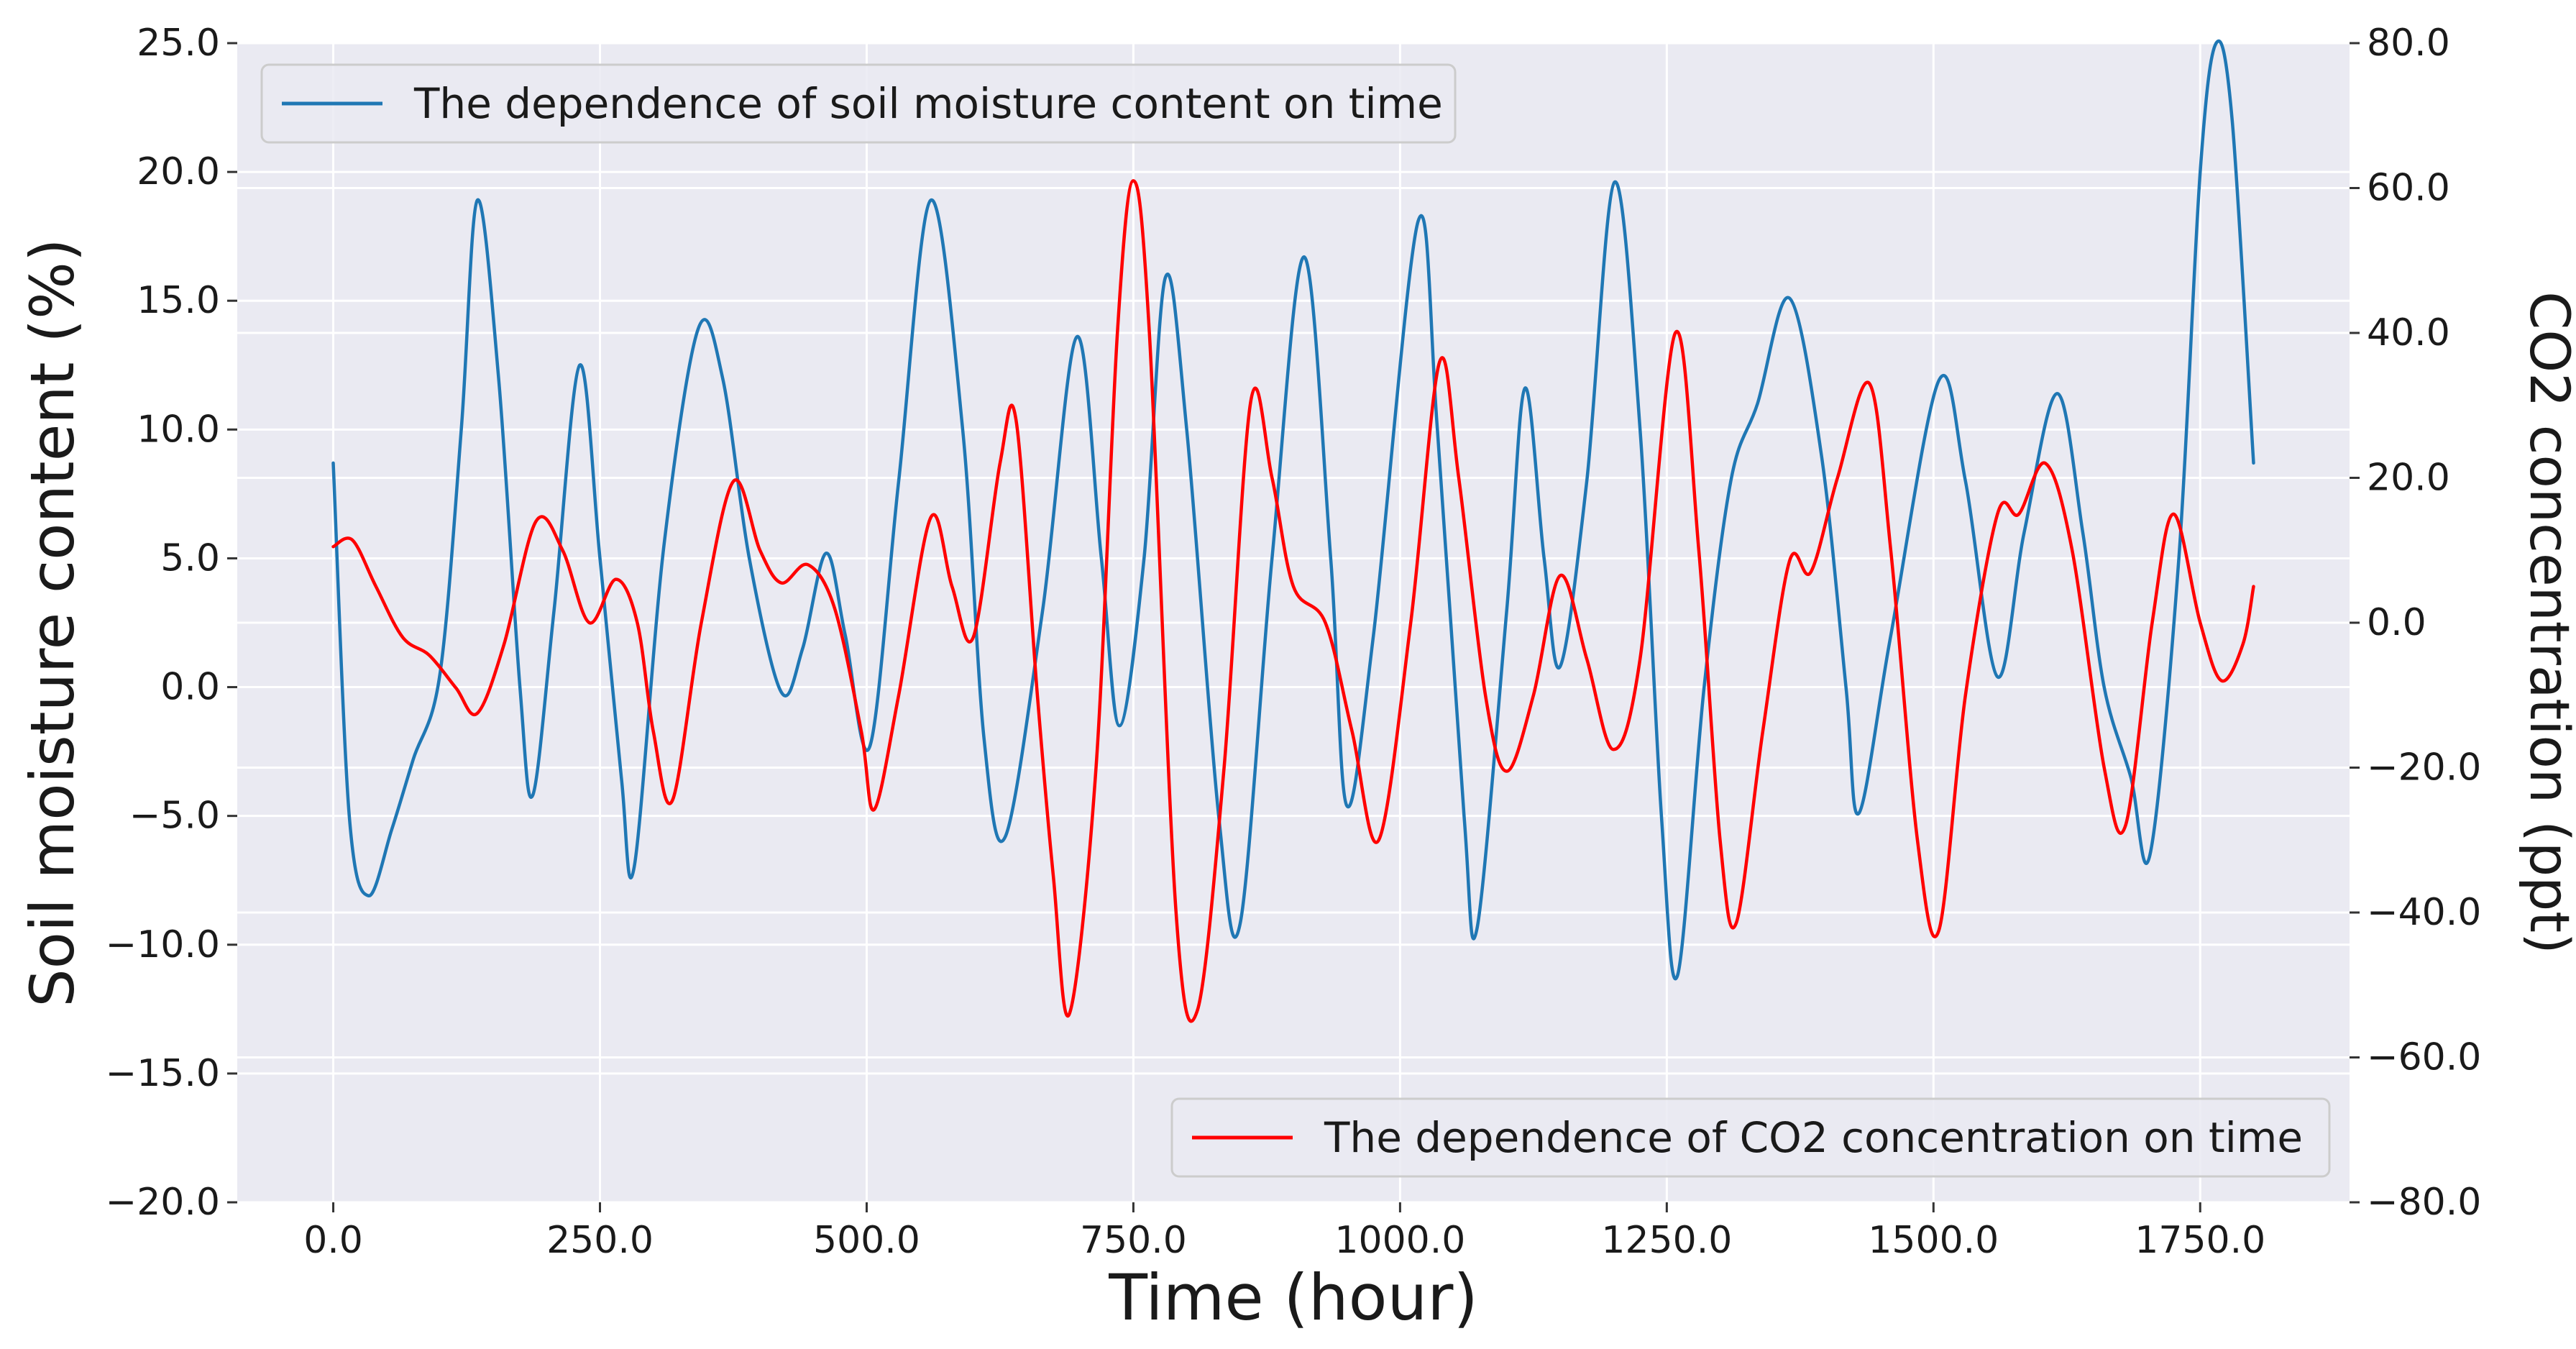 This screenshot has height=1349, width=2576. I want to click on y2-tick-label: −40.0, so click(2424, 912).